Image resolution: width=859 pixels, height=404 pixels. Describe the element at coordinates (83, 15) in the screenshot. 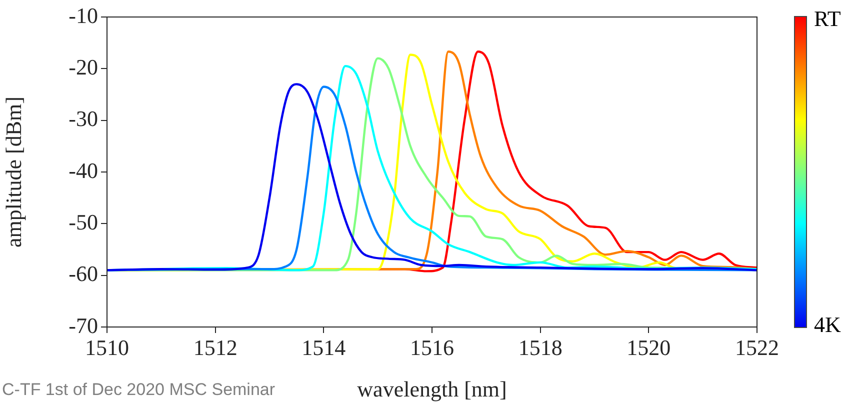

I see `y-tick-label: -10` at that location.